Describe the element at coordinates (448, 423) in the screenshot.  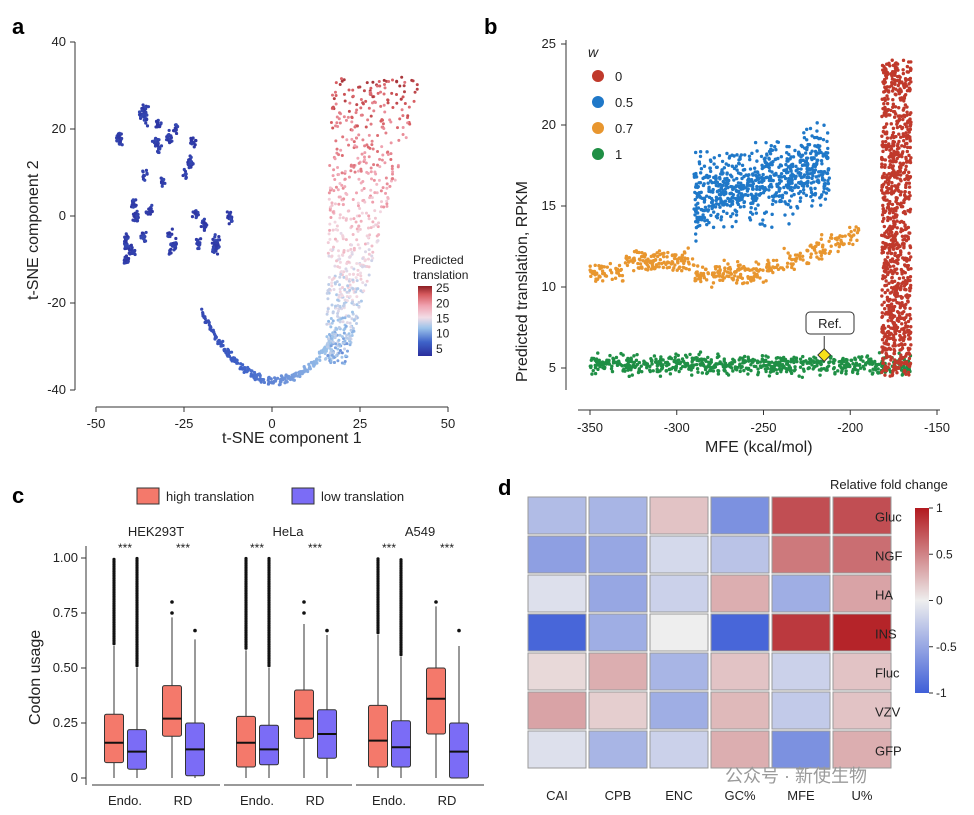
I see `a-x-tick-label: 50` at that location.